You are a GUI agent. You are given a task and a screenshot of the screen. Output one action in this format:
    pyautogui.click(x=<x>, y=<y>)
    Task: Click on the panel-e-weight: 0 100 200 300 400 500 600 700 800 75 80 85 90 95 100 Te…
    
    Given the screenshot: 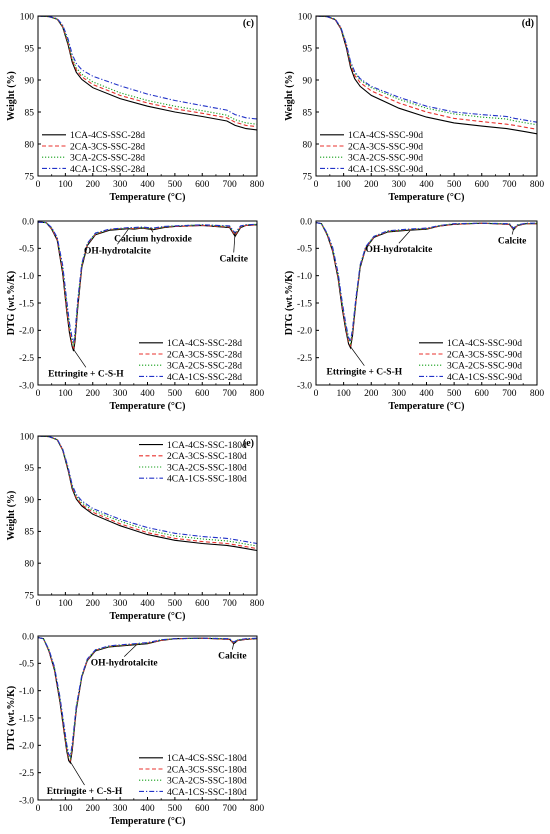 What is the action you would take?
    pyautogui.click(x=135, y=527)
    